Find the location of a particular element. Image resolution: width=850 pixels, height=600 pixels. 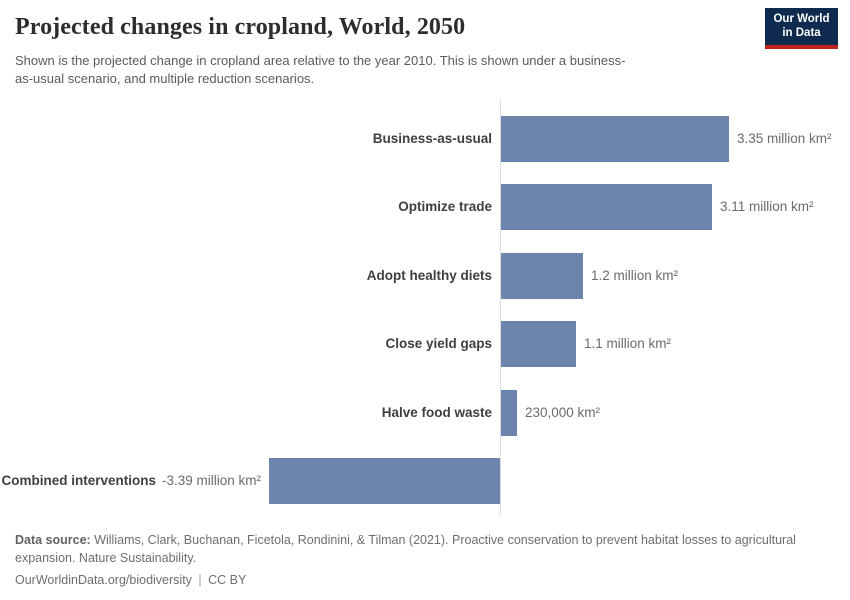

category-and-value-label: Combined interventions -3.39 million km² is located at coordinates (131, 481).